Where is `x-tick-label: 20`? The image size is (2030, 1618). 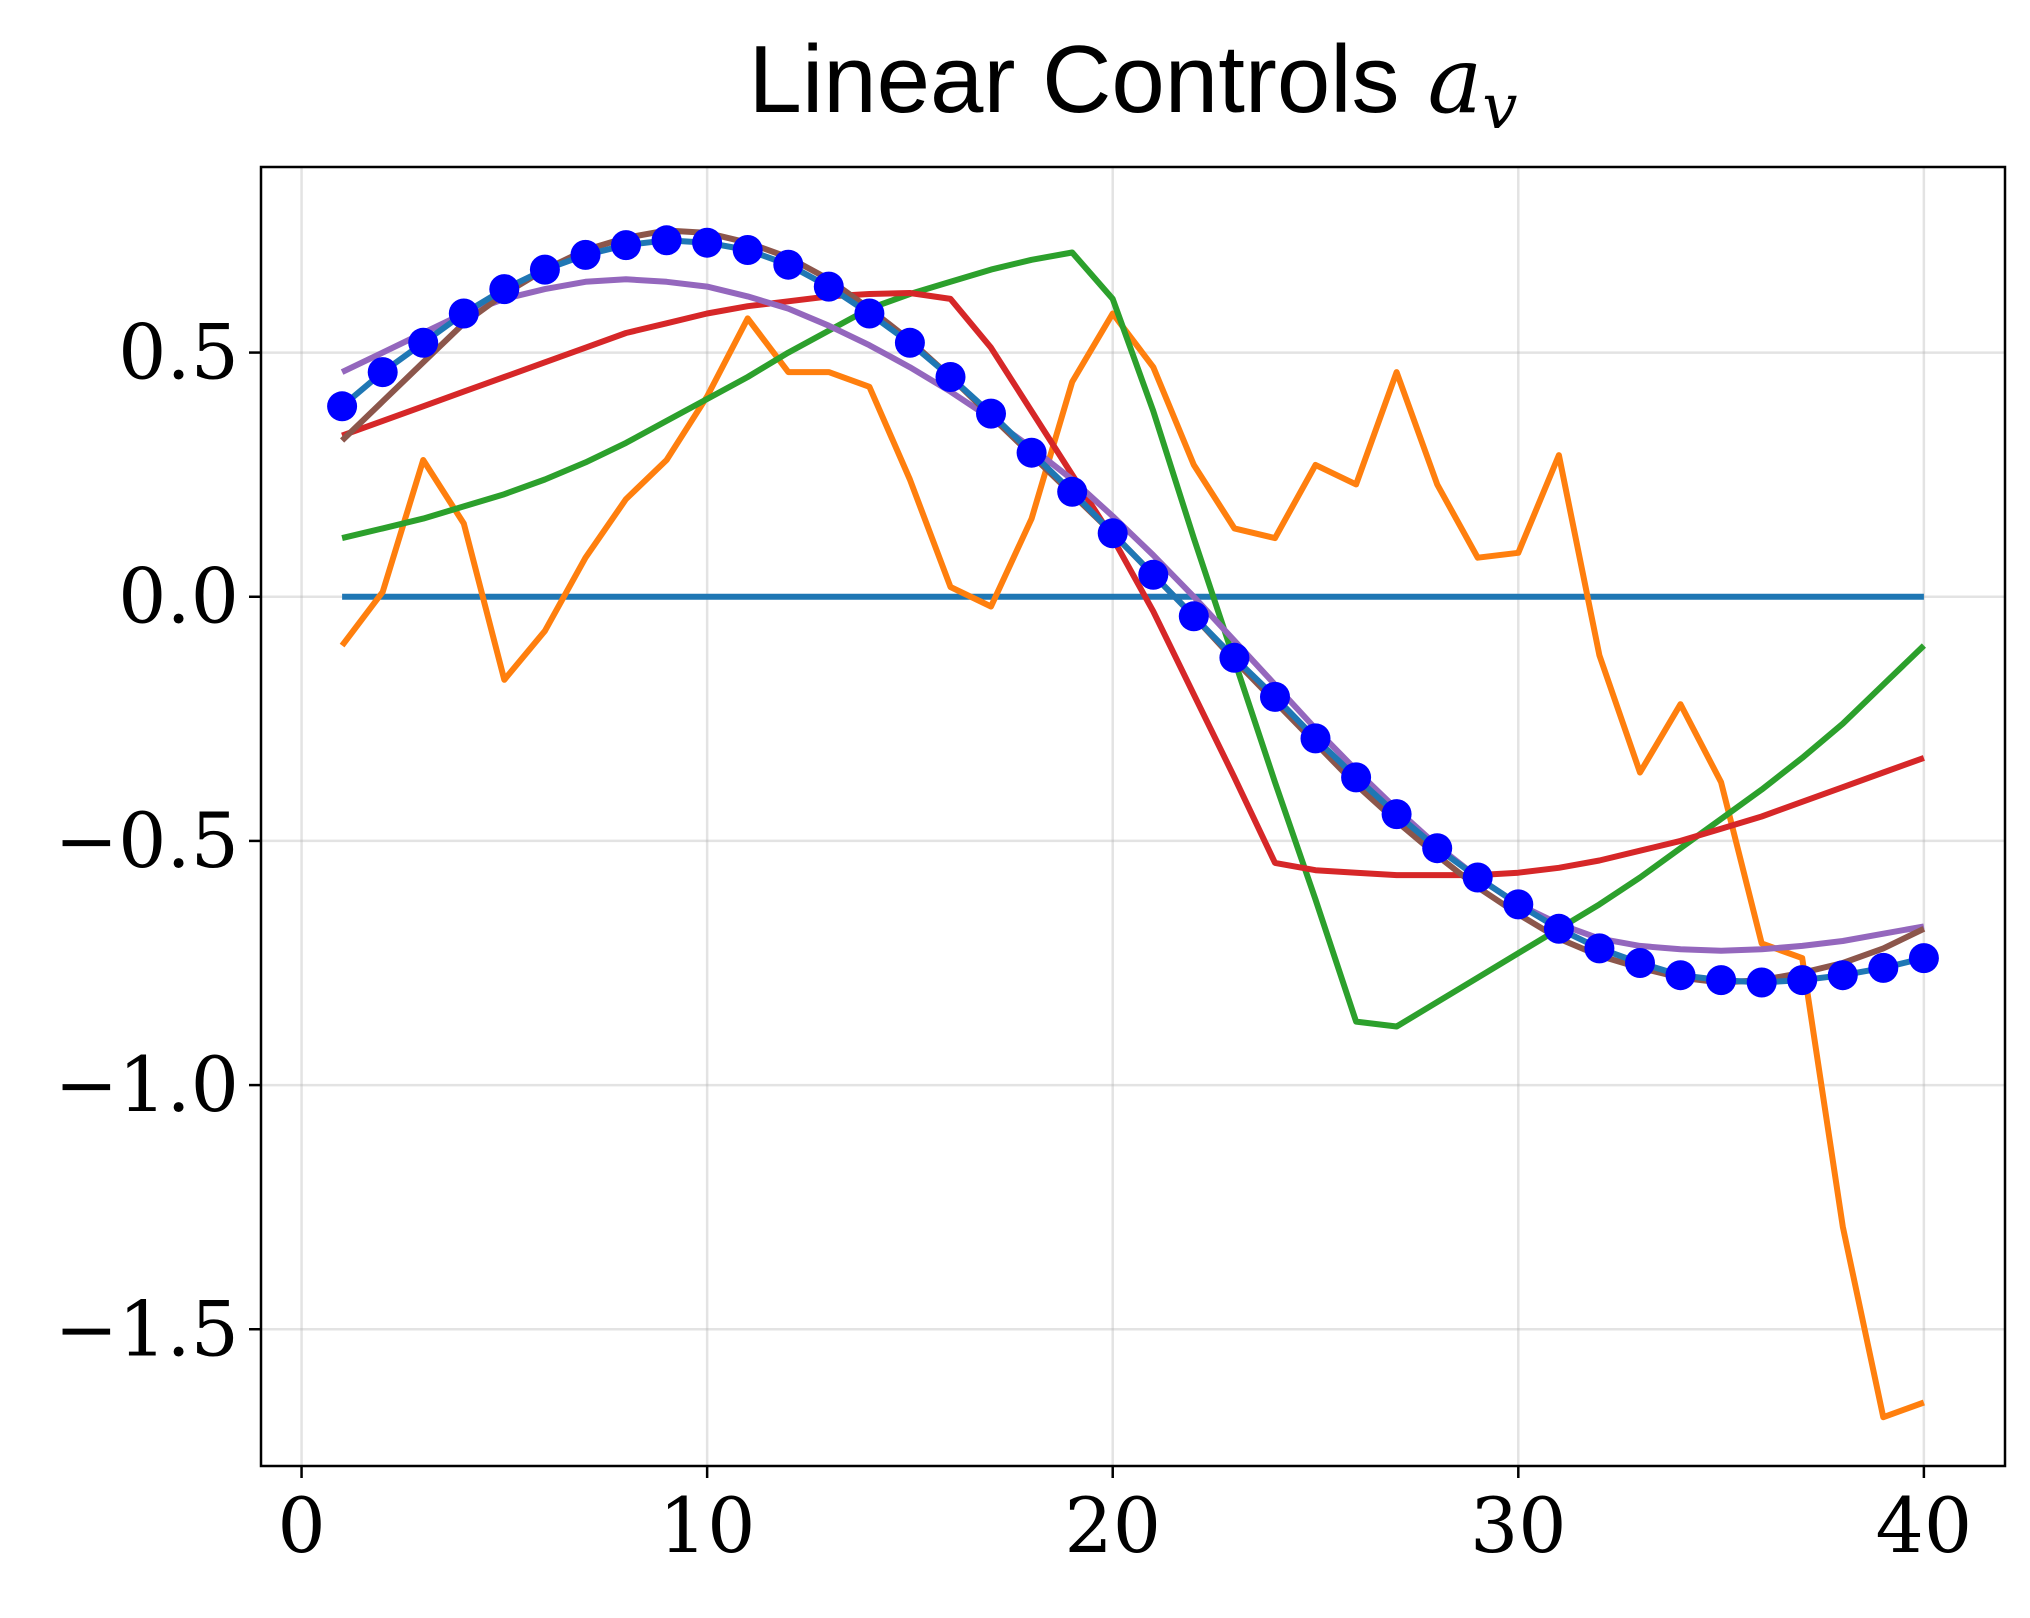
x-tick-label: 20 is located at coordinates (1112, 1525).